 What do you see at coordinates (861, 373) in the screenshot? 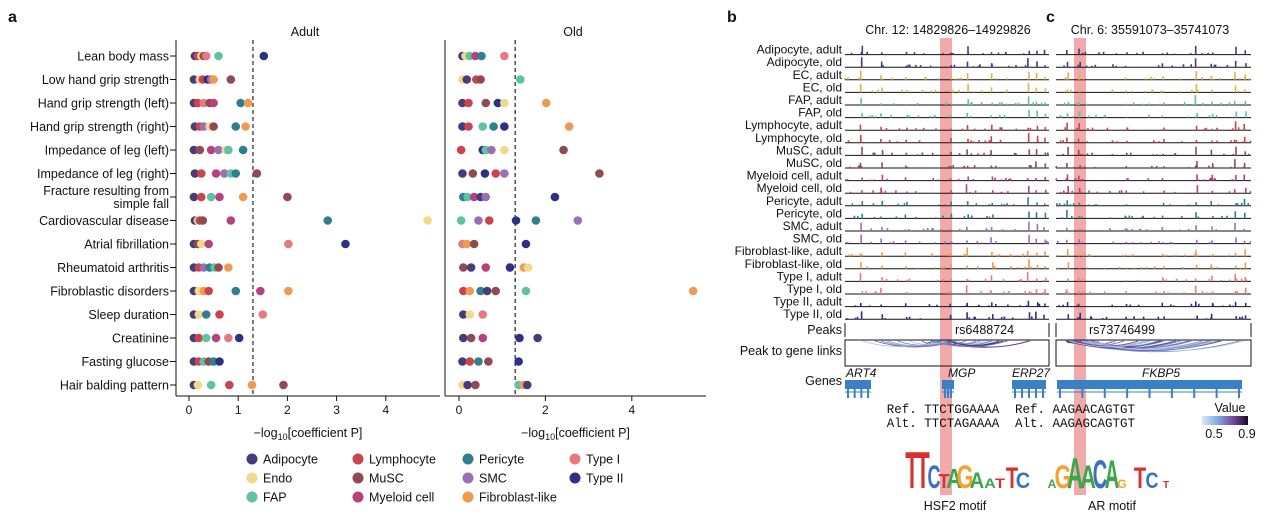
I see `gene-name: ART4` at bounding box center [861, 373].